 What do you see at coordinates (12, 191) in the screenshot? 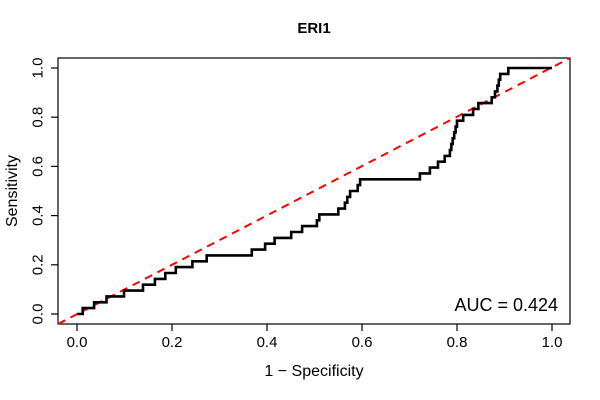
I see `y-axis-label: Sensitivity` at bounding box center [12, 191].